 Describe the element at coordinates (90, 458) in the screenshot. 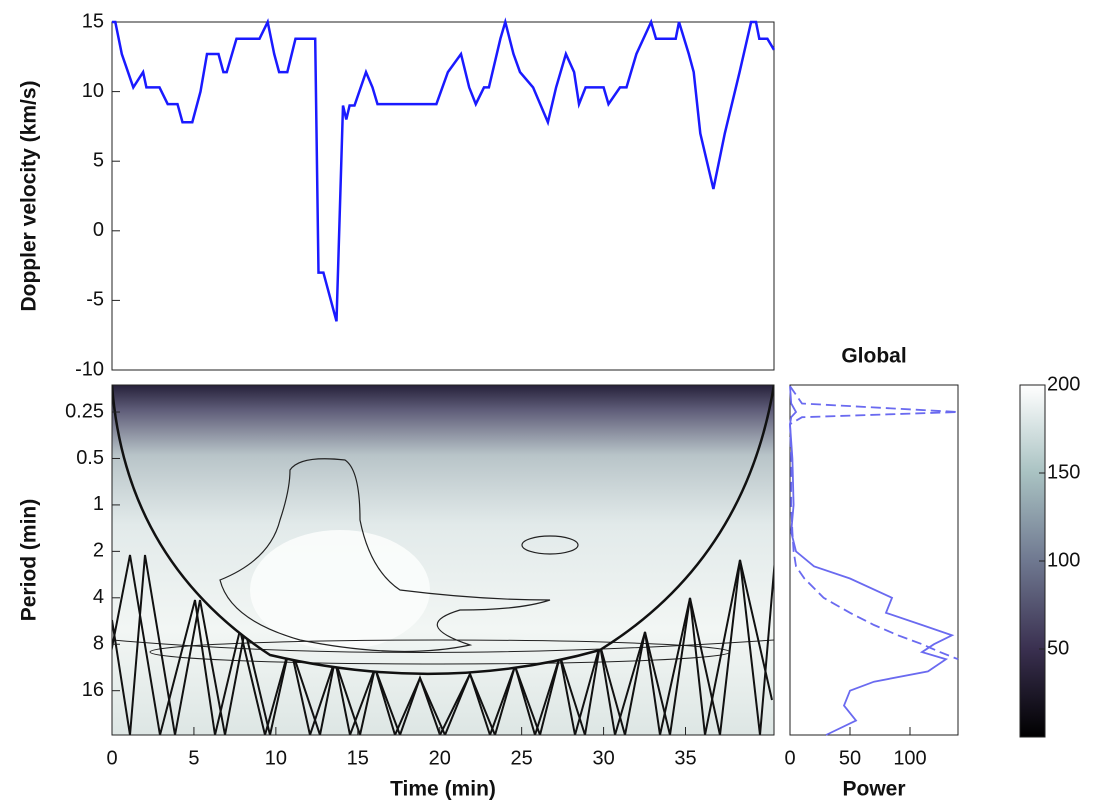

I see `y-tick-label: 0.5` at that location.